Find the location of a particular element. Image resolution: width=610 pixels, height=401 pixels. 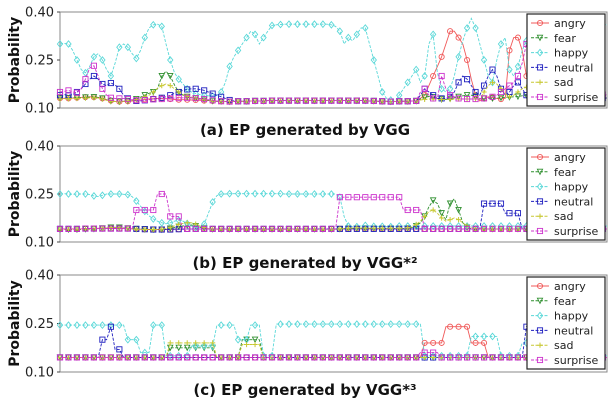

legend-marker-angry is located at coordinates (540, 286).